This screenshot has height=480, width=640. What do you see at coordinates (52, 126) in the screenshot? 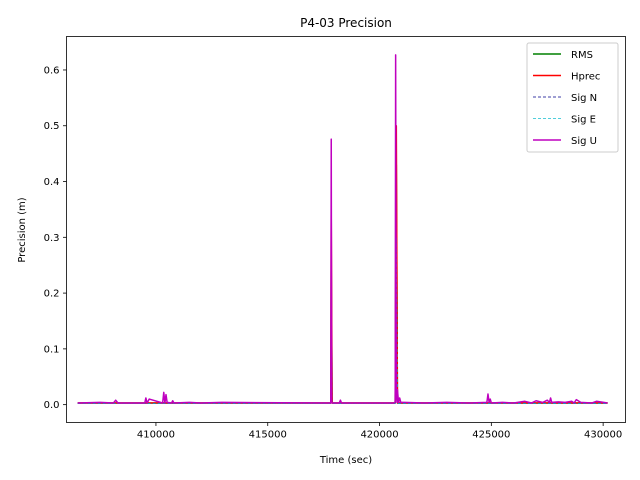
I see `y-tick-label: 0.5` at bounding box center [52, 126].